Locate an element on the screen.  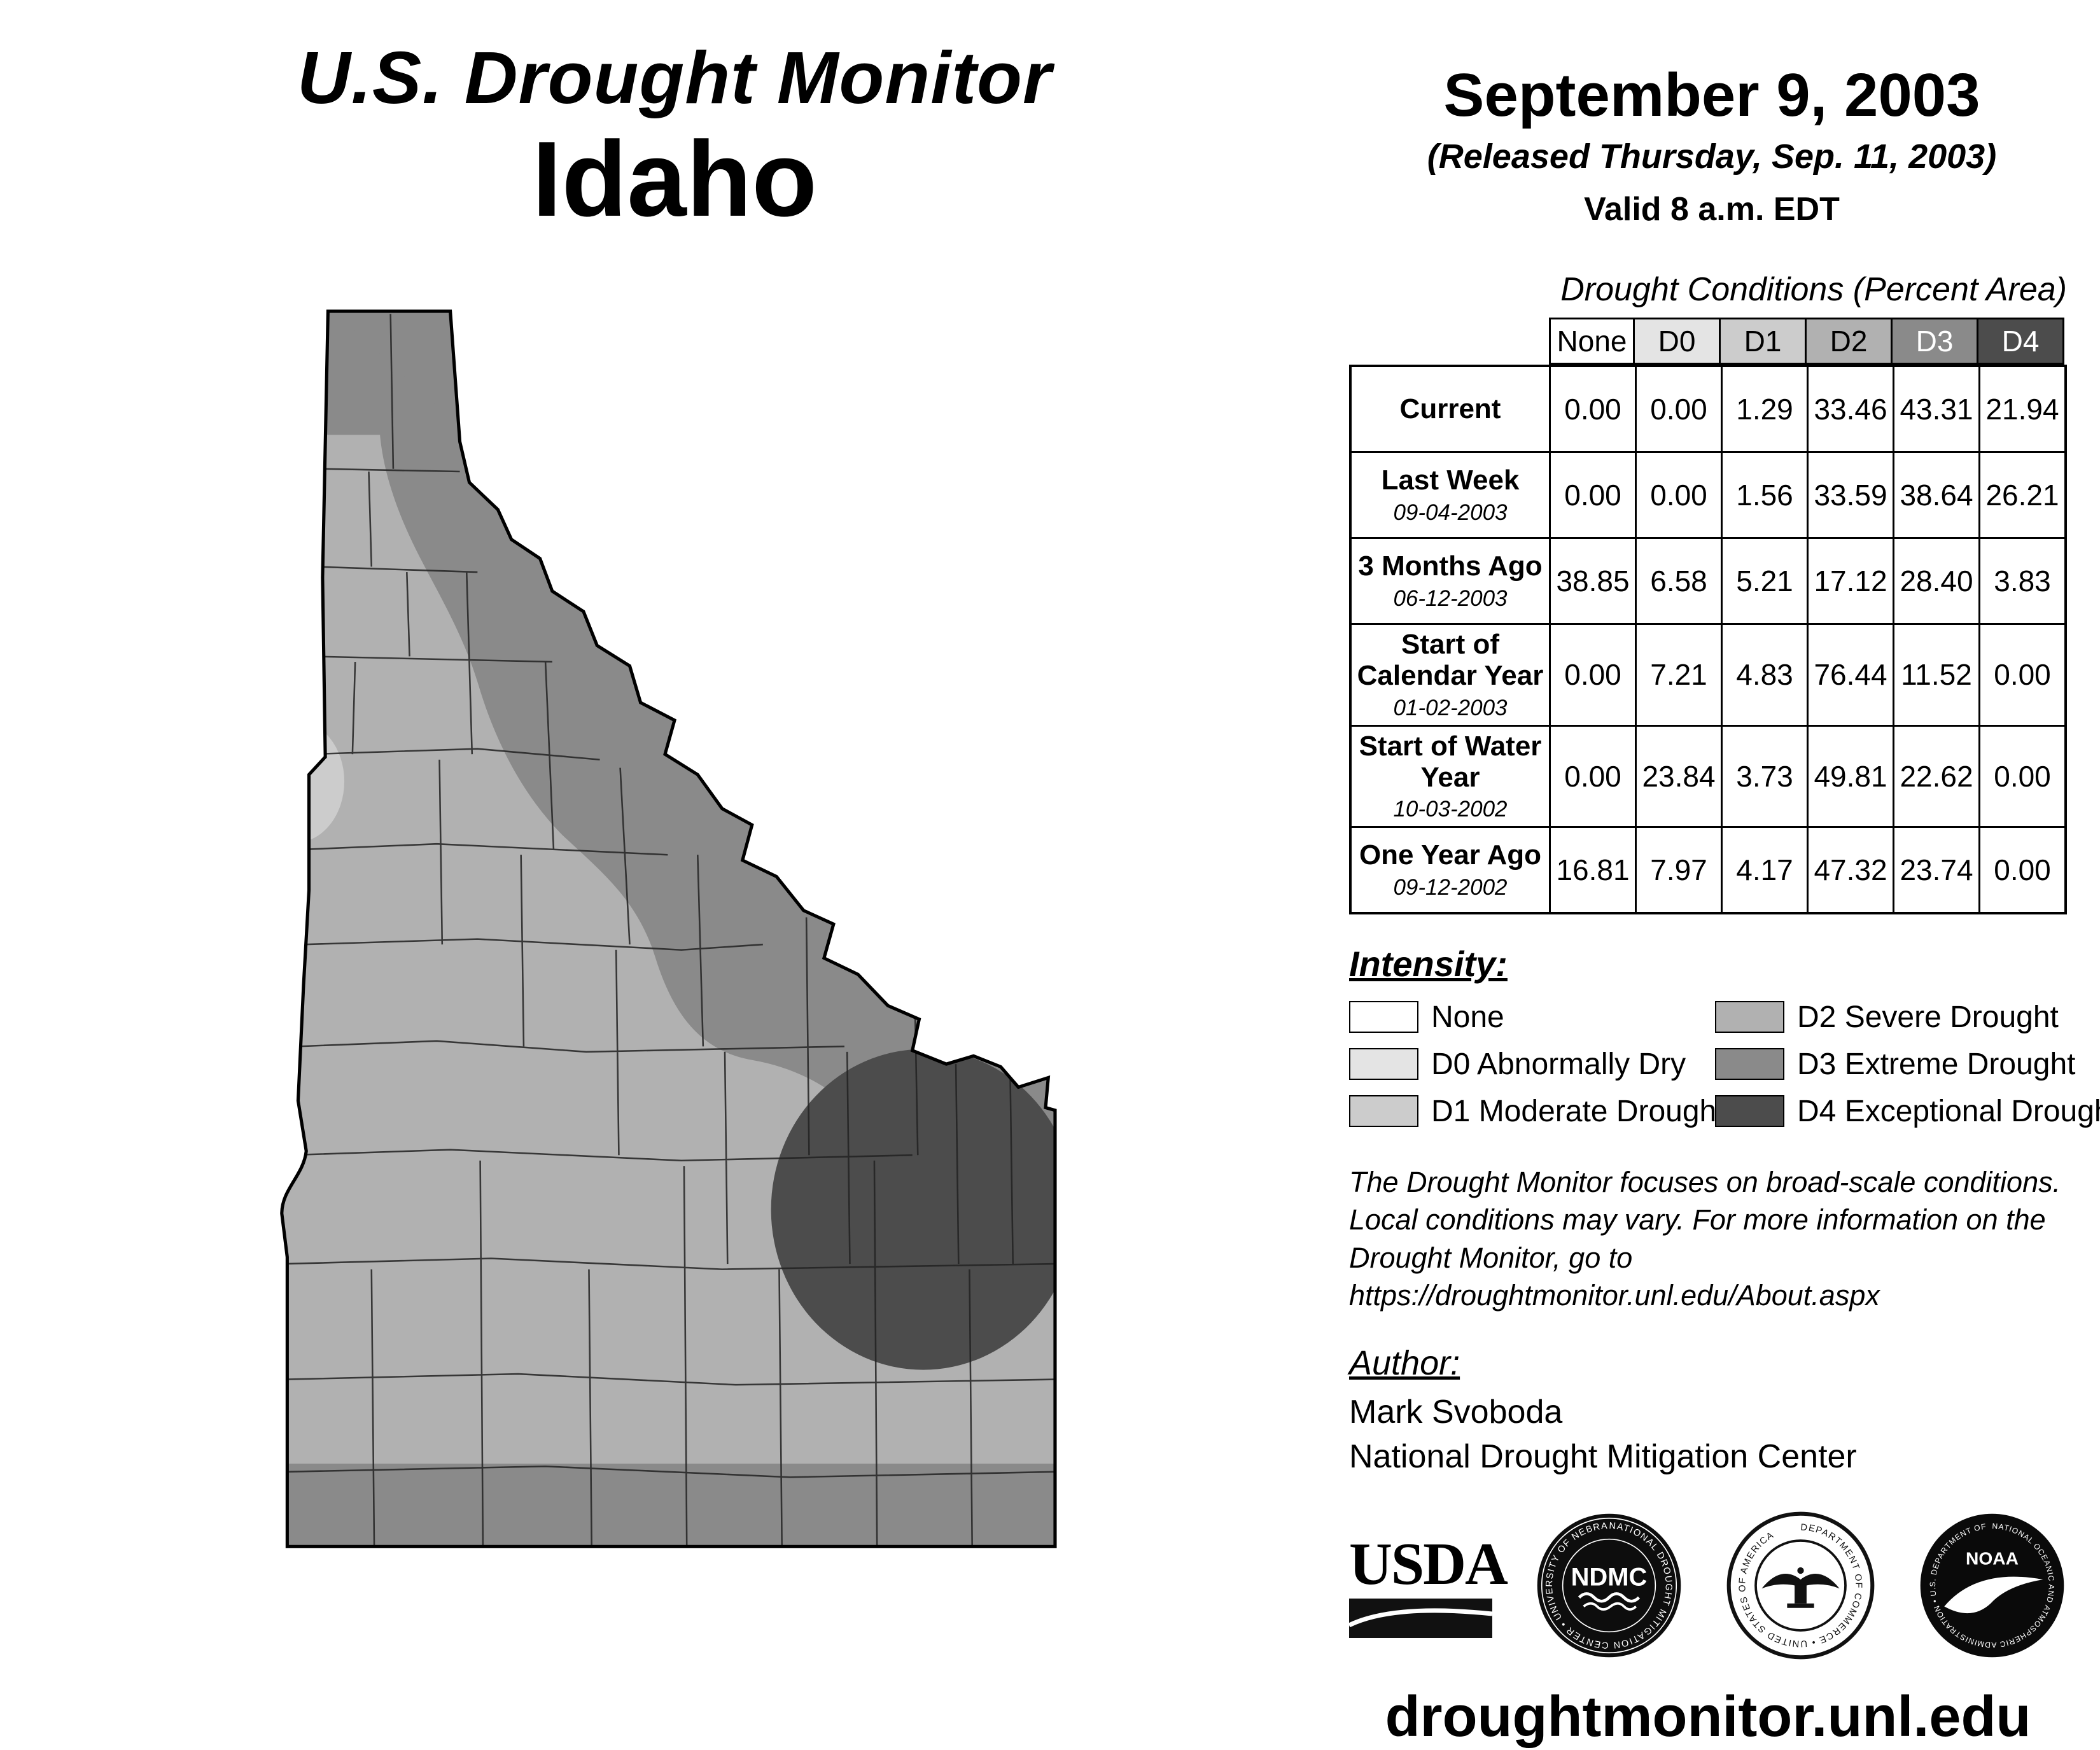
author-org: National Drought Mitigation Center is located at coordinates (1603, 1456).